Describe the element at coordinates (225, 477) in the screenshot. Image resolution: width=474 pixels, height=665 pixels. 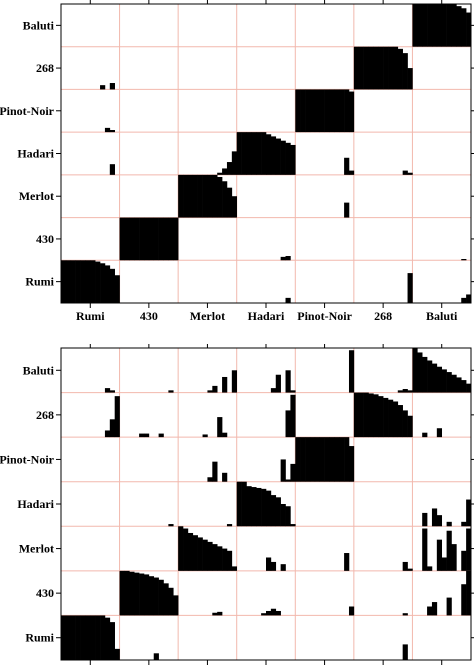
I see `bar-Pinot-Noir-Merlot` at that location.